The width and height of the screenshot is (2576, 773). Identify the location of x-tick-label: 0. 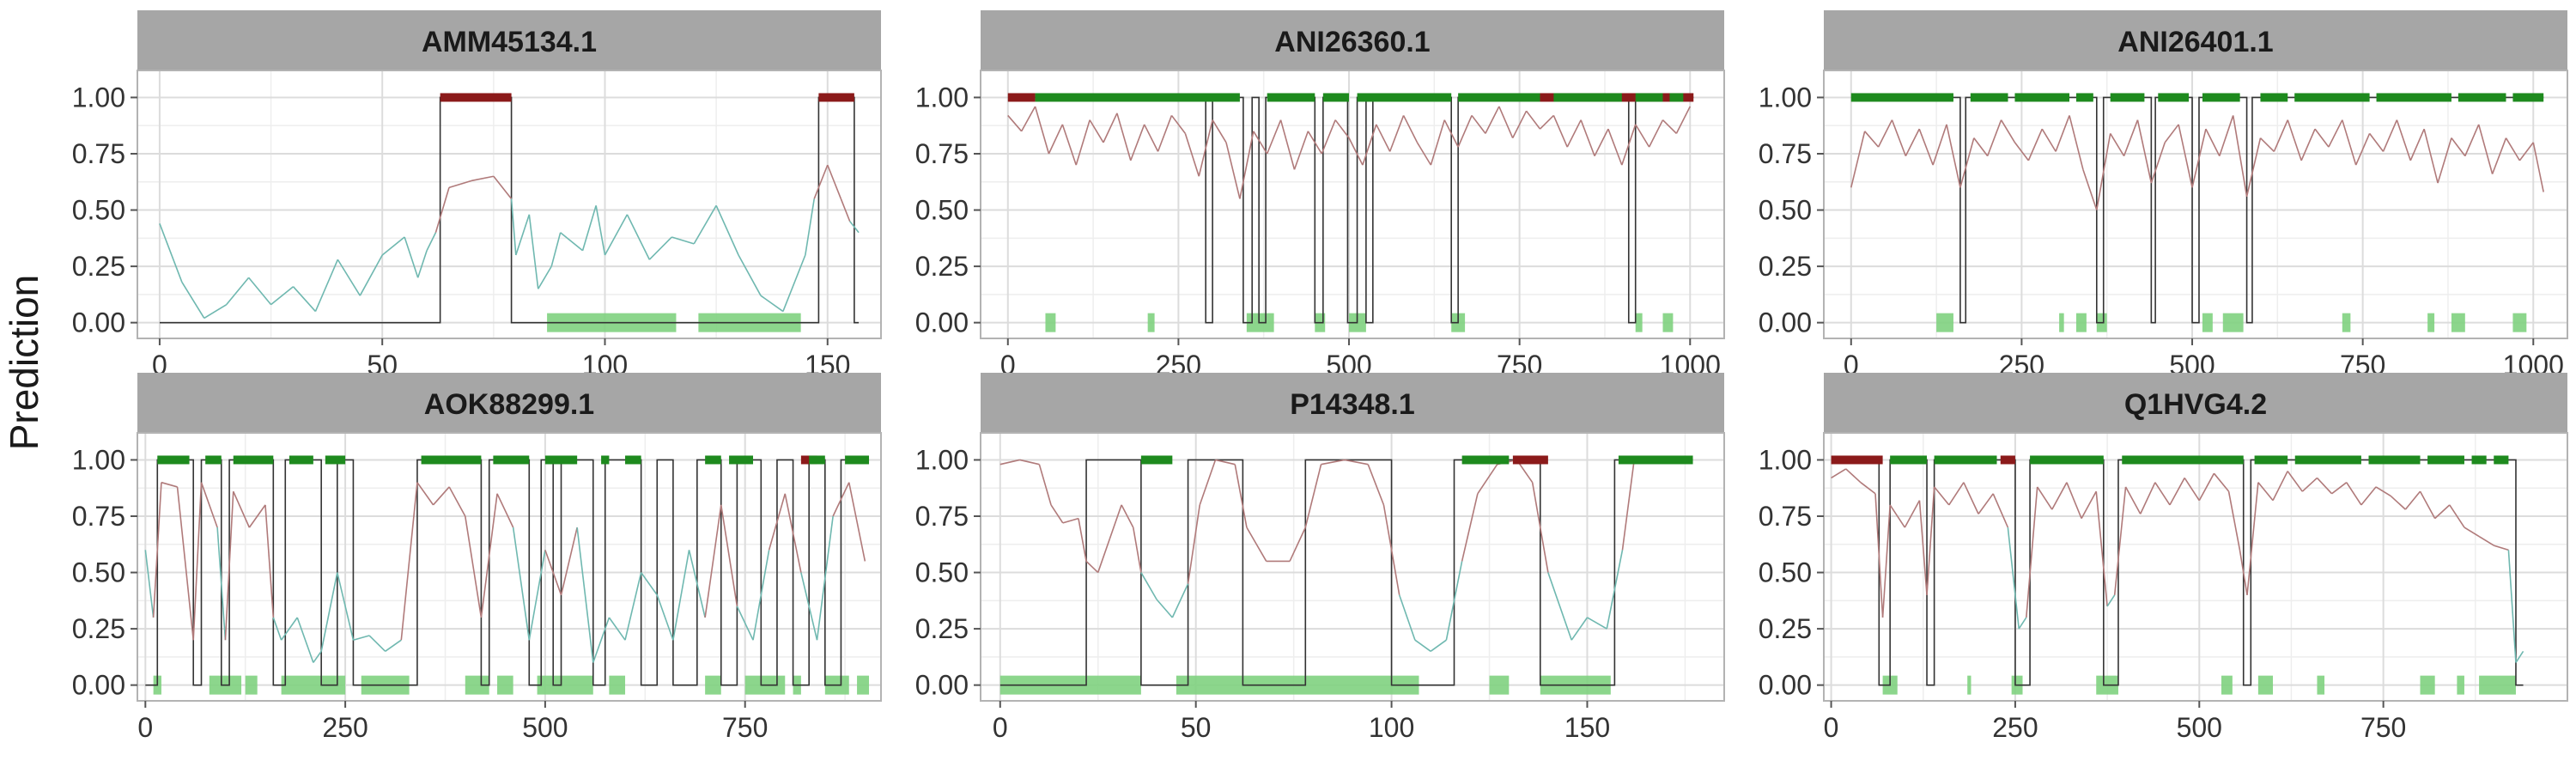
(1001, 727).